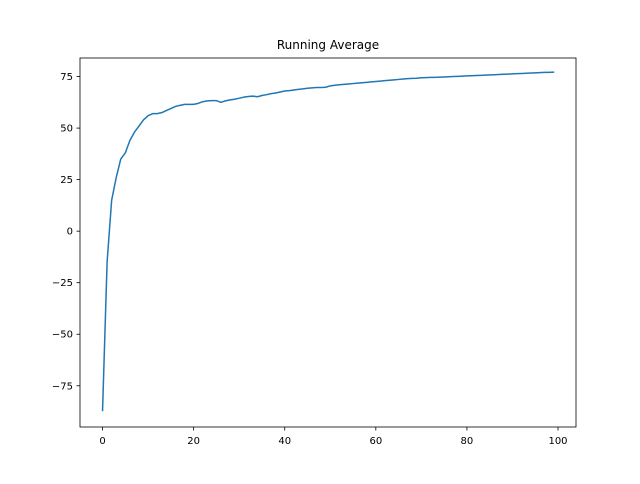 This screenshot has width=640, height=484. What do you see at coordinates (62, 283) in the screenshot?
I see `y-tick-label: −25` at bounding box center [62, 283].